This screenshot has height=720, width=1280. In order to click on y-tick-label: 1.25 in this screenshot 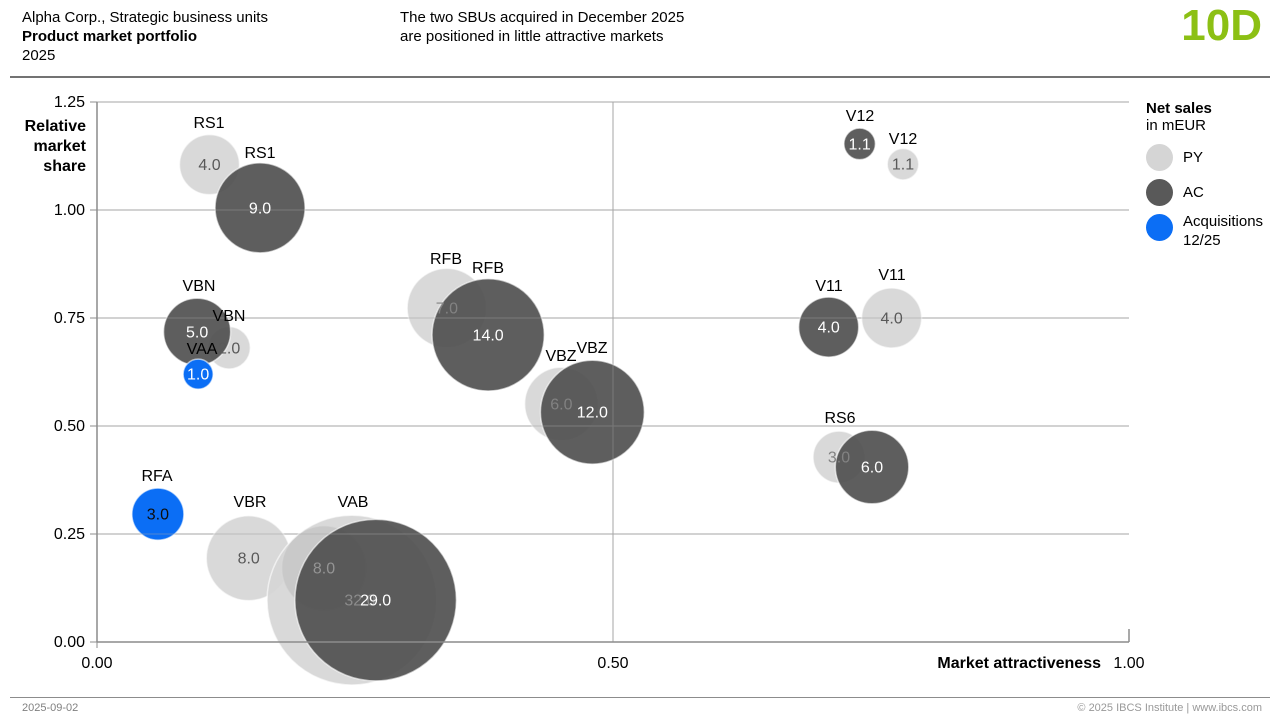, I will do `click(69, 102)`.